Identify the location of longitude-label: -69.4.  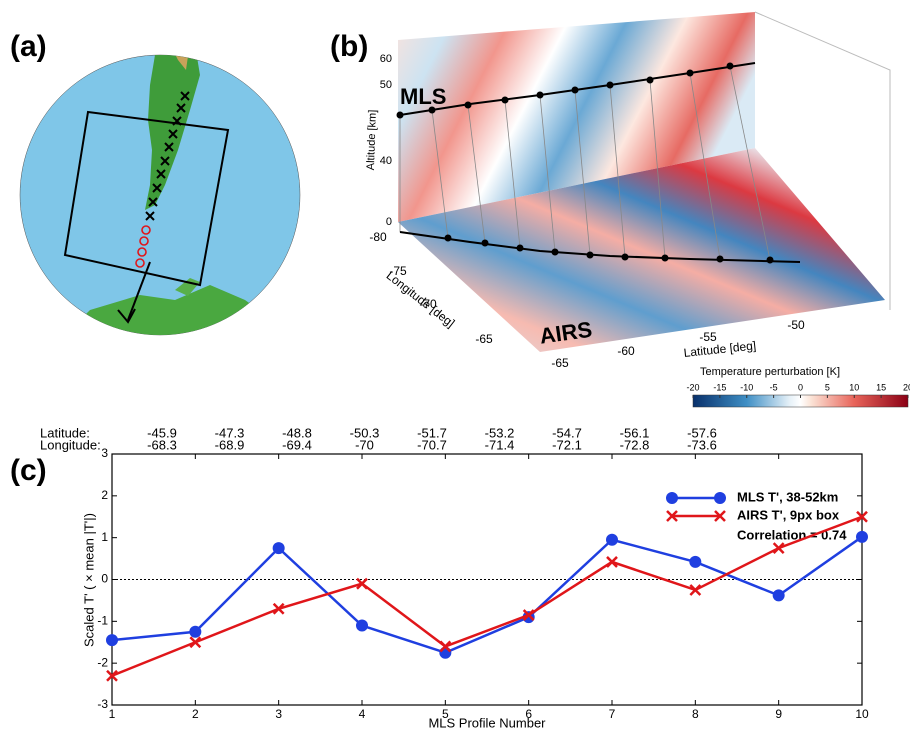
(297, 444).